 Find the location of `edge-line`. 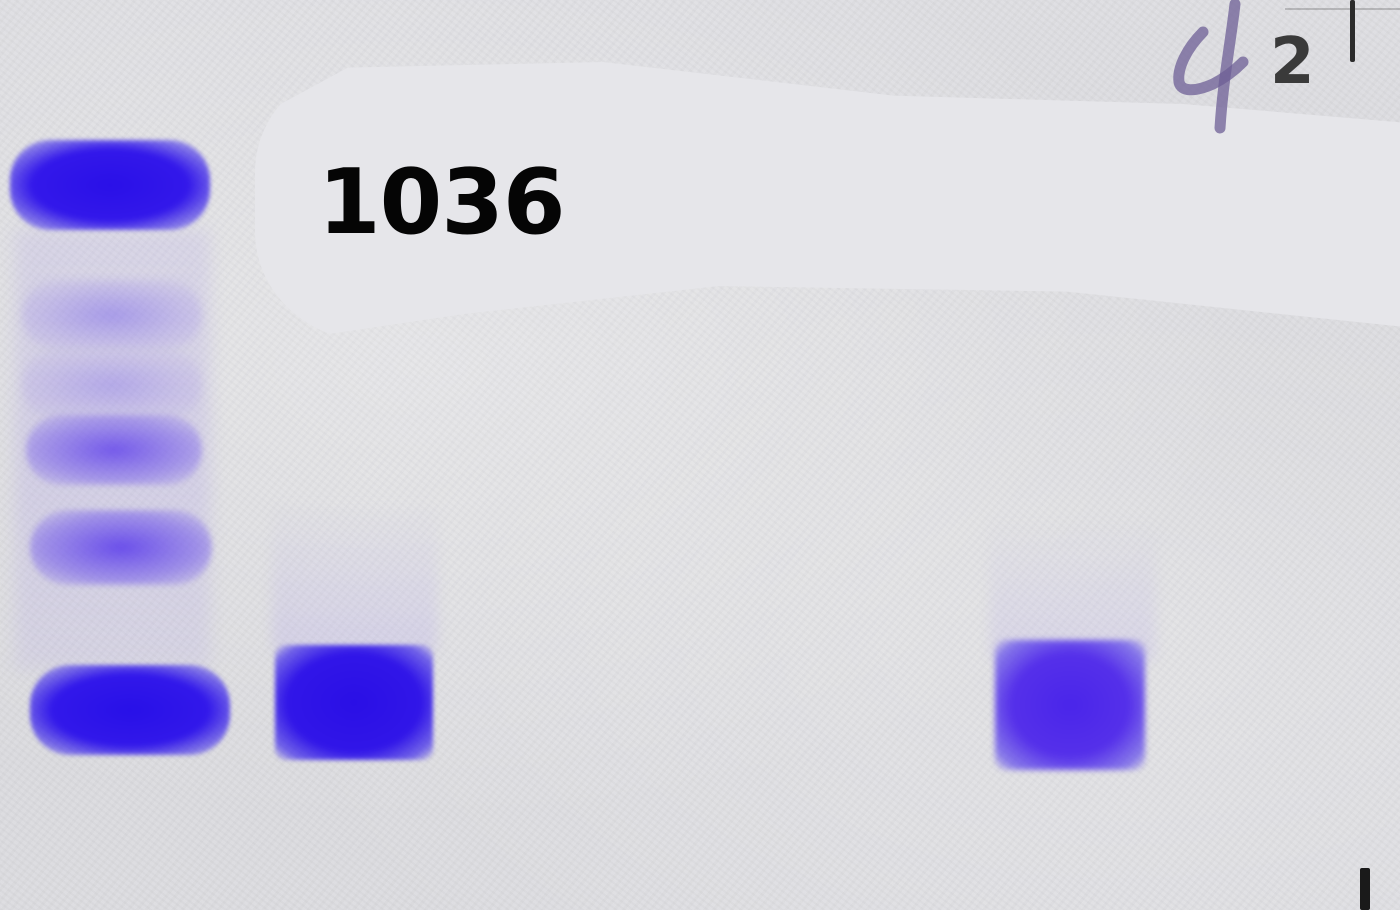

edge-line is located at coordinates (1342, 9).